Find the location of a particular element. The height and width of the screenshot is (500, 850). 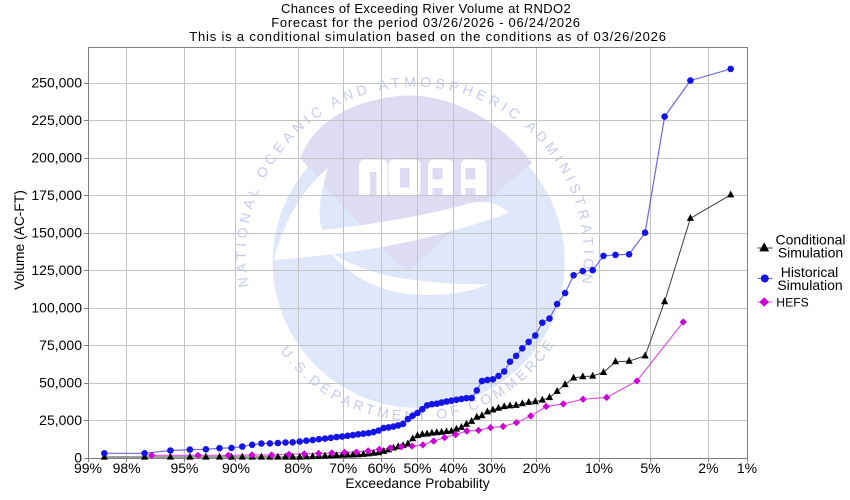

svg-text: Volume (AC-FT) is located at coordinates (19, 240).